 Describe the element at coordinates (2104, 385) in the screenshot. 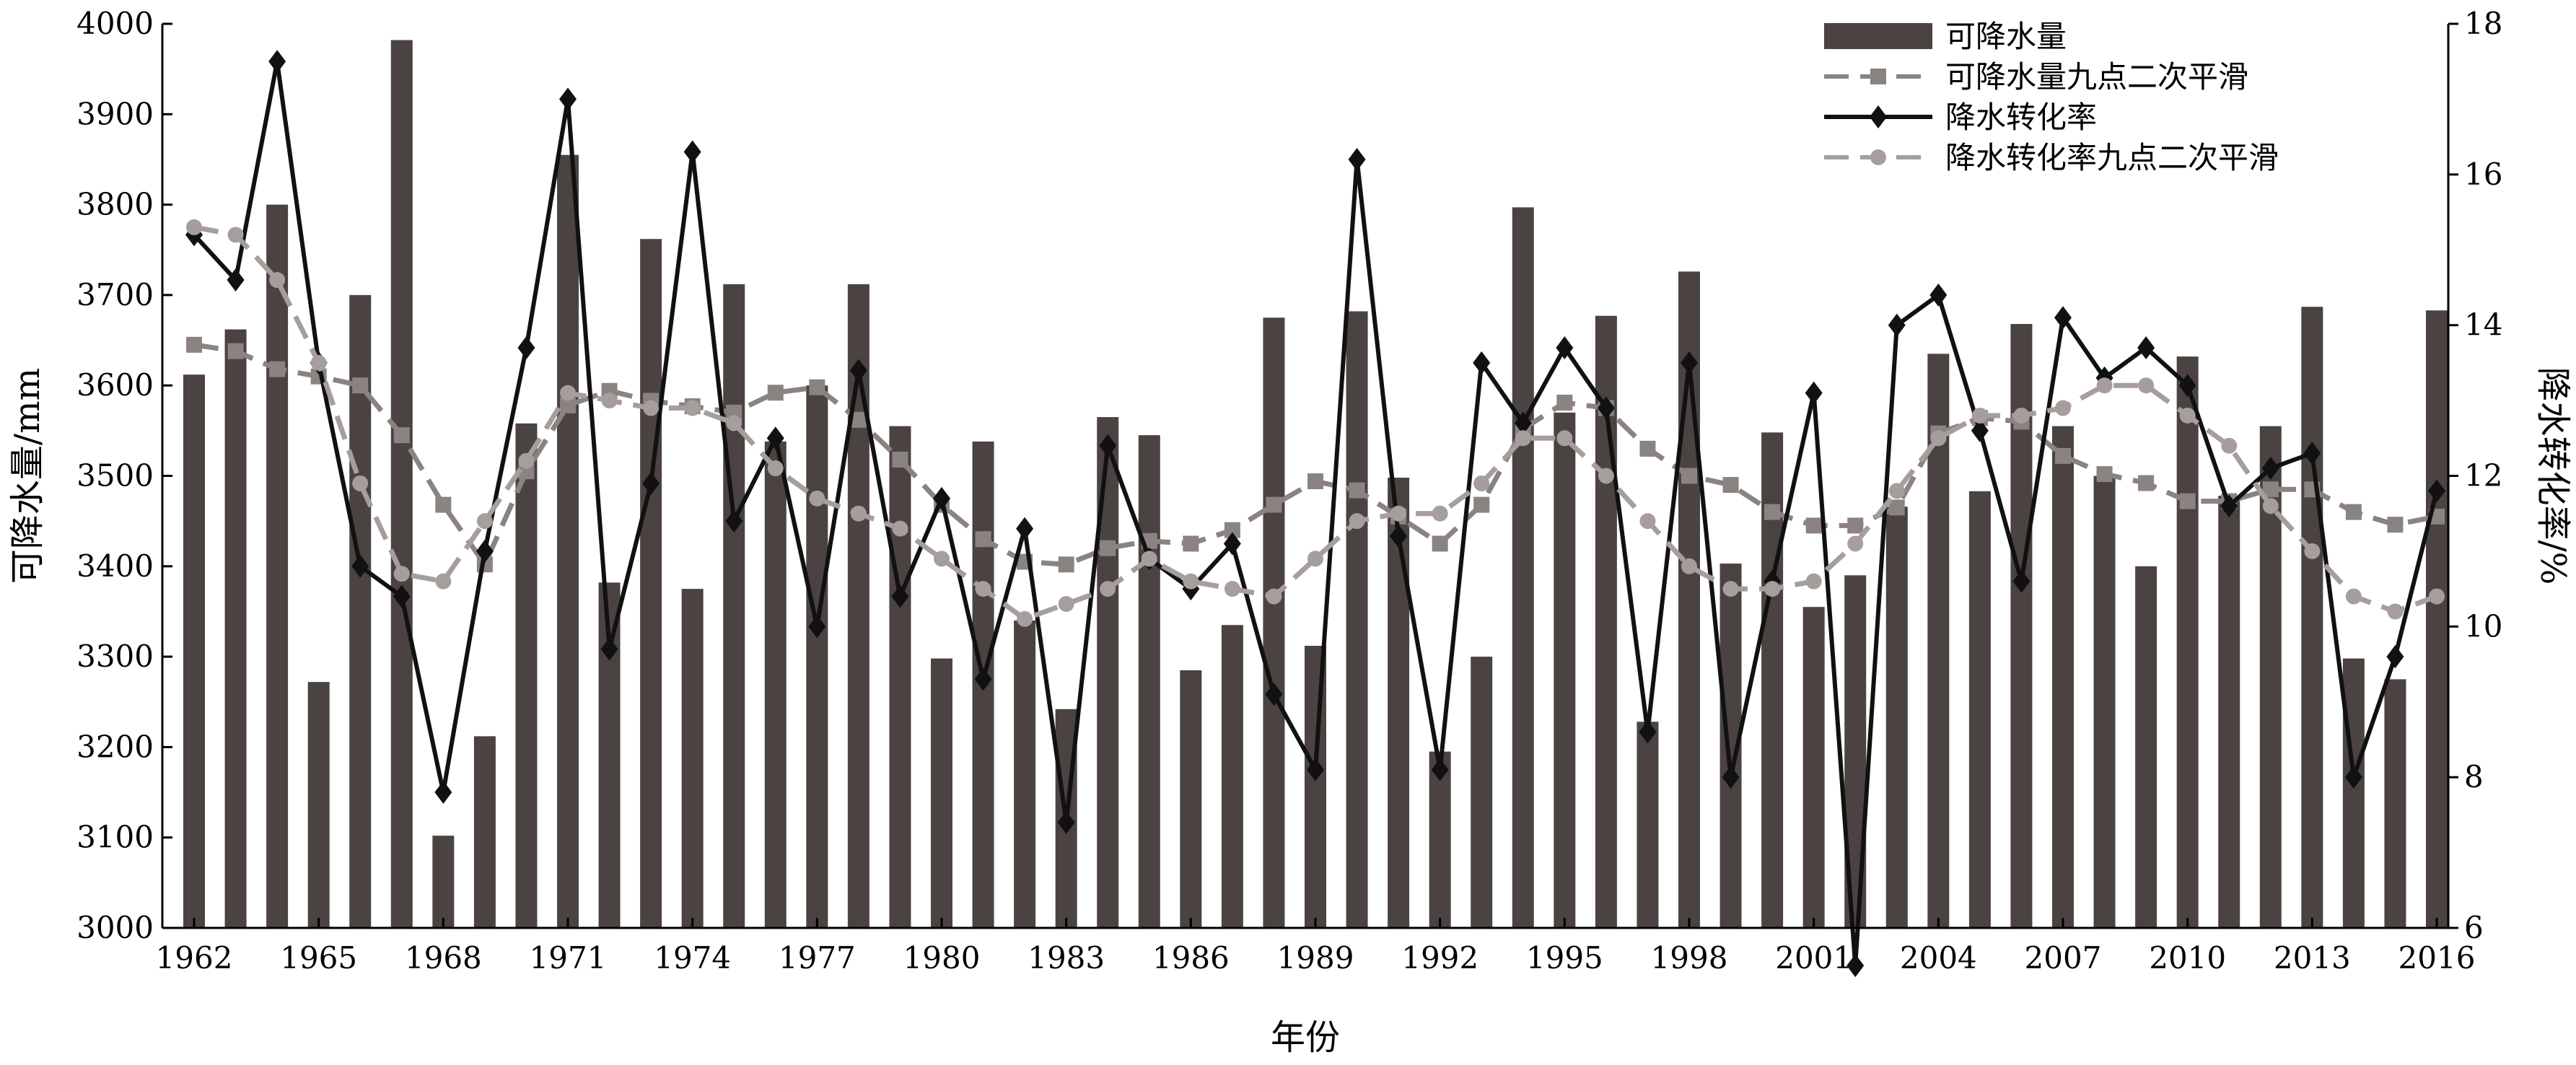

I see `point-2008` at that location.